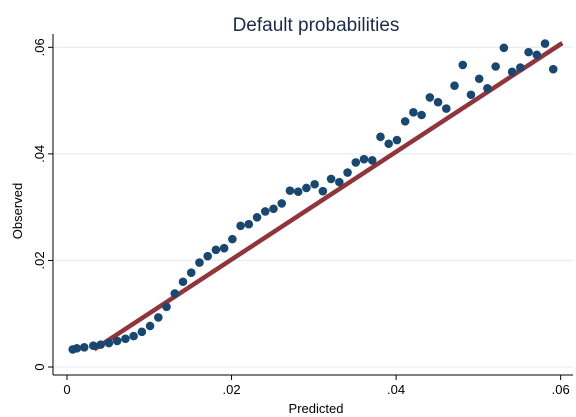  What do you see at coordinates (39, 260) in the screenshot?
I see `y-tick-label: .02` at bounding box center [39, 260].